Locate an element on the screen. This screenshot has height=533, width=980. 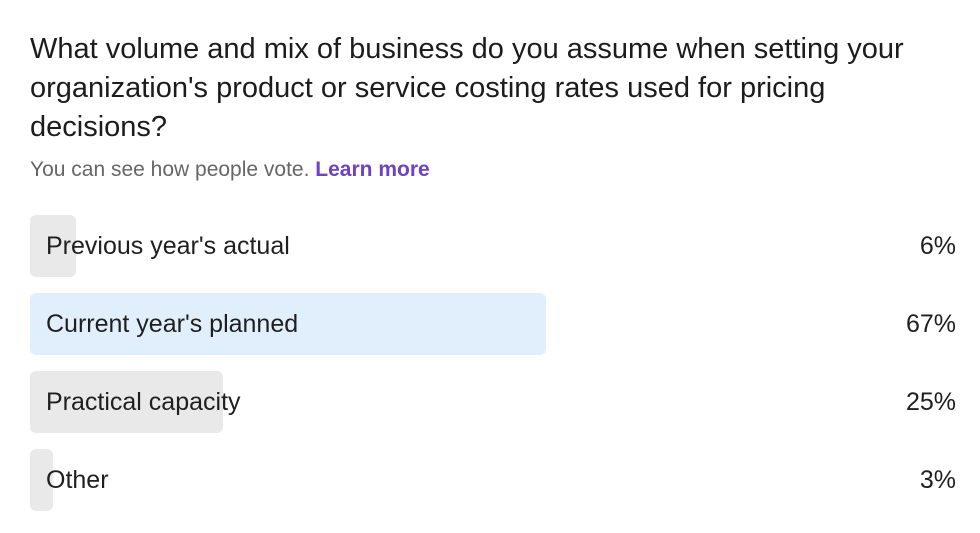
poll-option-other: Other 3% is located at coordinates (493, 480).